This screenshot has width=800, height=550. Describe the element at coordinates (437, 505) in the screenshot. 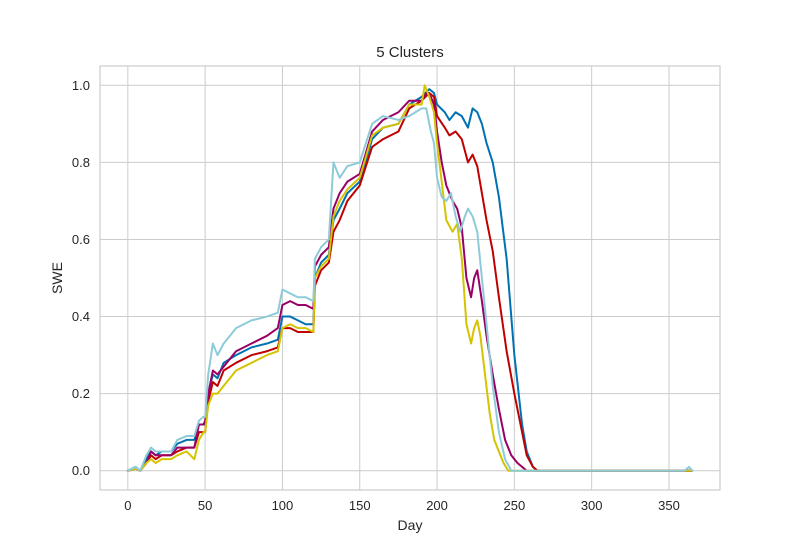

I see `x-tick-label: 200` at that location.